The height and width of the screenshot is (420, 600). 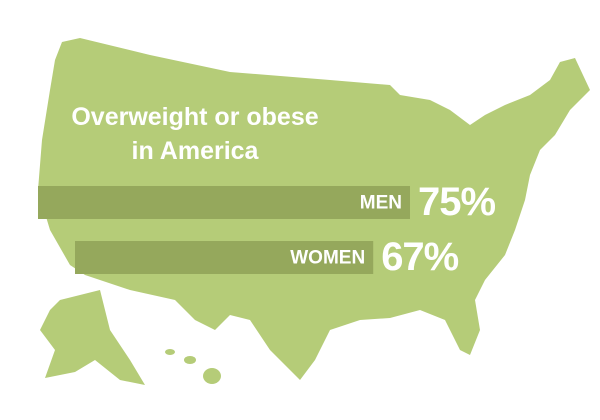 What do you see at coordinates (381, 203) in the screenshot?
I see `category-label: MEN` at bounding box center [381, 203].